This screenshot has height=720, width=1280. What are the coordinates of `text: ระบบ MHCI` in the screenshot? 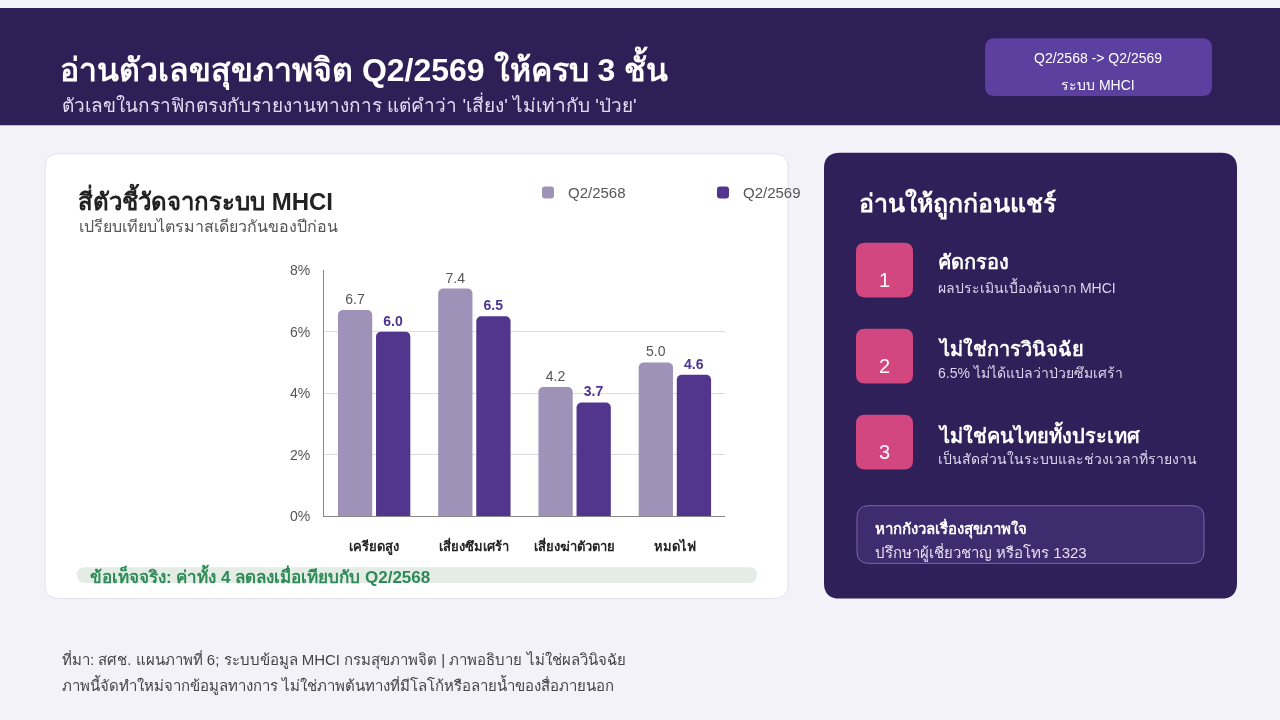 It's located at (1098, 85).